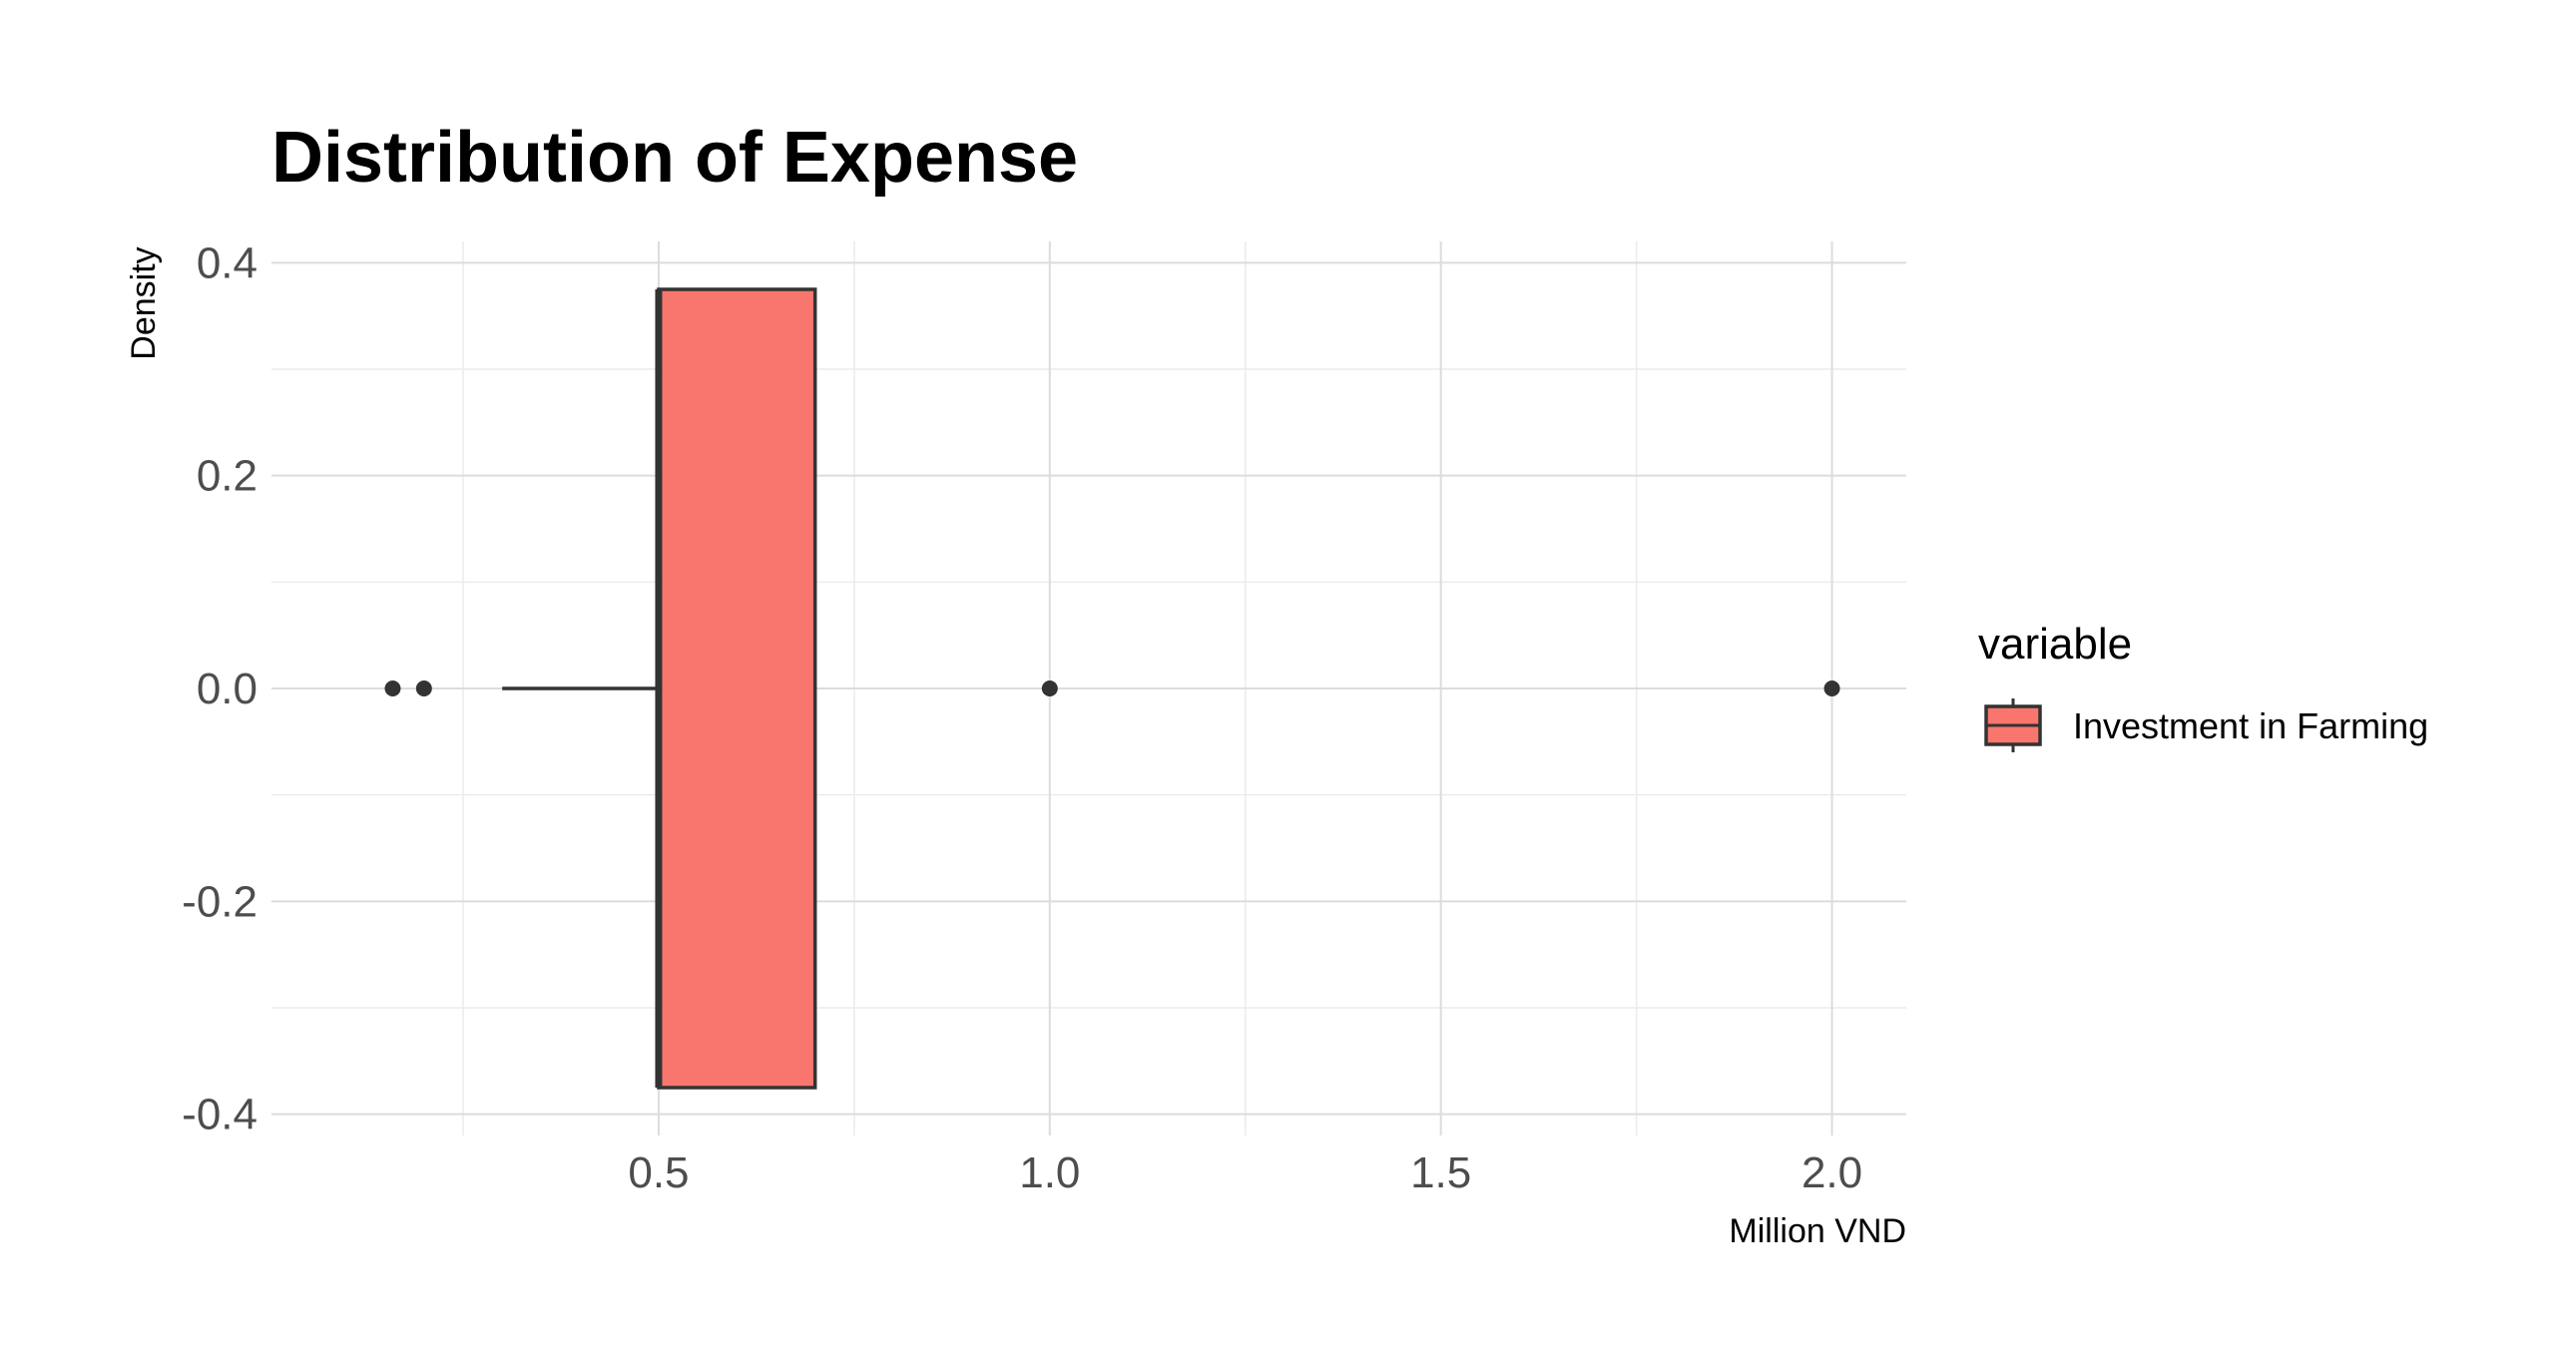 Image resolution: width=2576 pixels, height=1359 pixels. Describe the element at coordinates (220, 901) in the screenshot. I see `y-tick-label: -0.2` at that location.